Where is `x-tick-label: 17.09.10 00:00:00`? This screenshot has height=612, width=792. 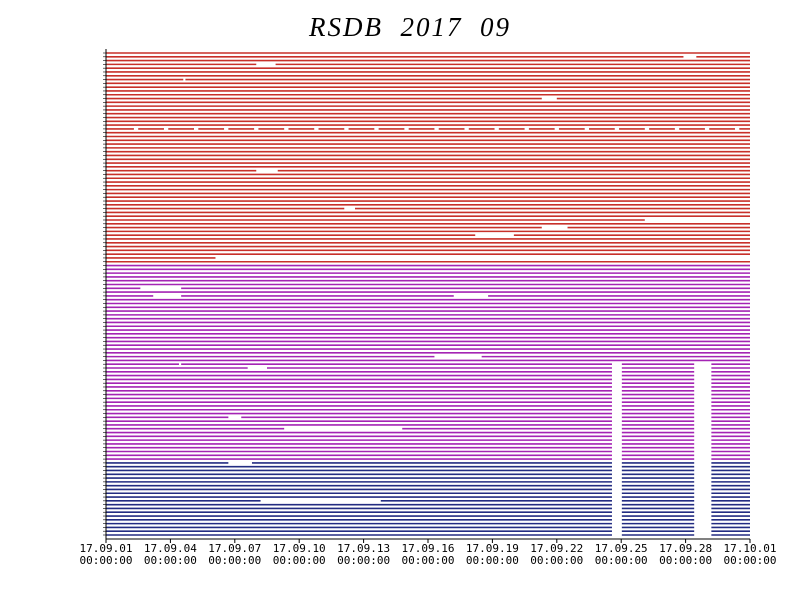 x-tick-label: 17.09.10 00:00:00 is located at coordinates (299, 554).